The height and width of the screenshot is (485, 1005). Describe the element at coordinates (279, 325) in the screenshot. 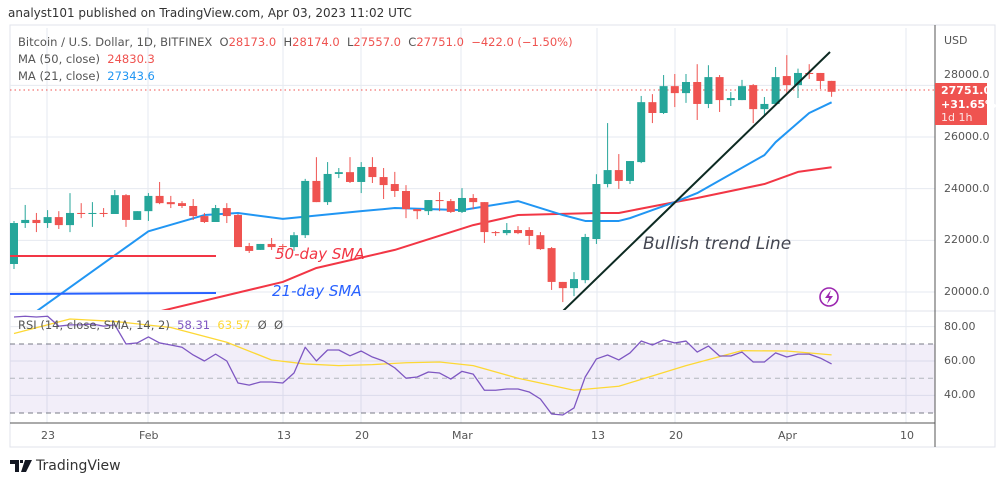

I see `rsi-extra-2: Ø` at that location.